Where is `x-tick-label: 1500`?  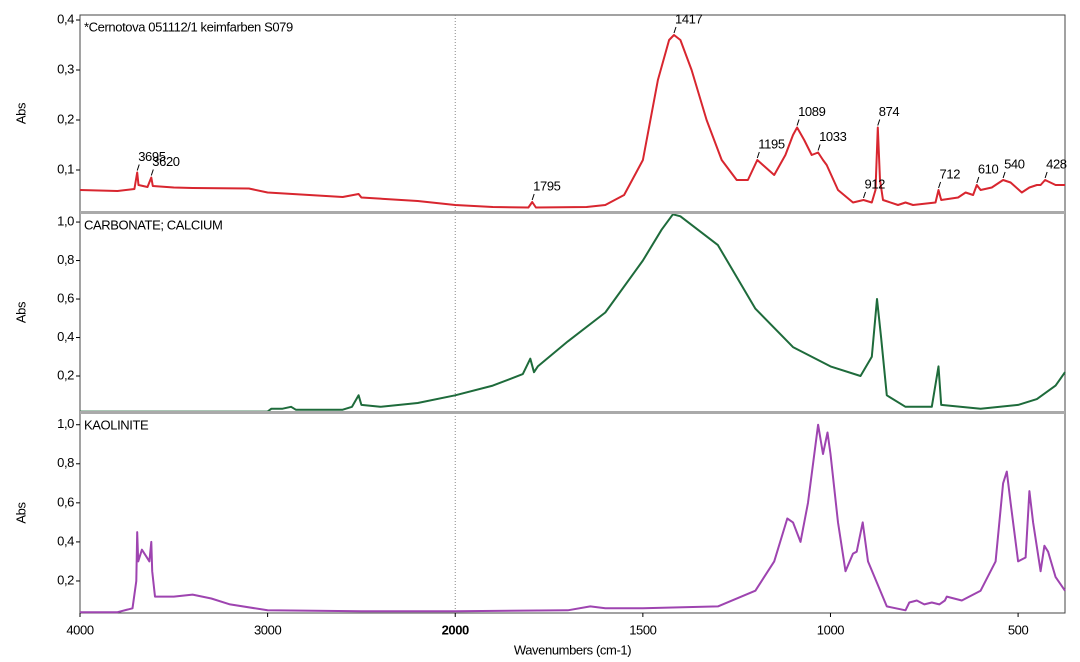 x-tick-label: 1500 is located at coordinates (642, 629).